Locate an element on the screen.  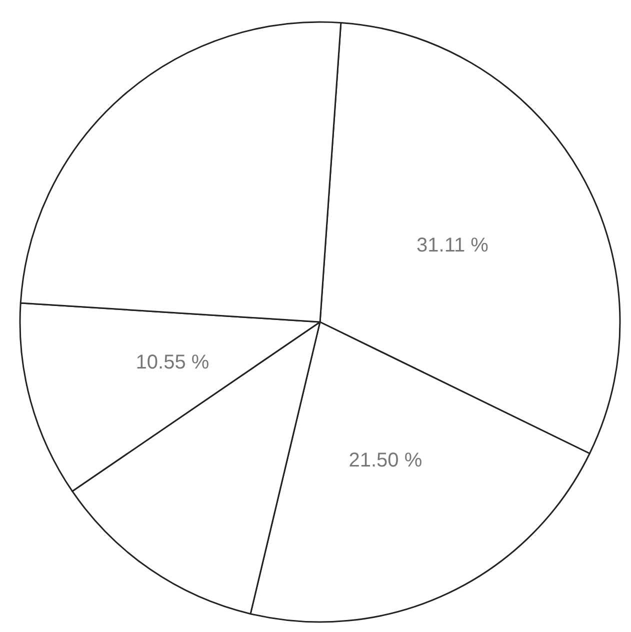
data-label: 21.50 % is located at coordinates (385, 460).